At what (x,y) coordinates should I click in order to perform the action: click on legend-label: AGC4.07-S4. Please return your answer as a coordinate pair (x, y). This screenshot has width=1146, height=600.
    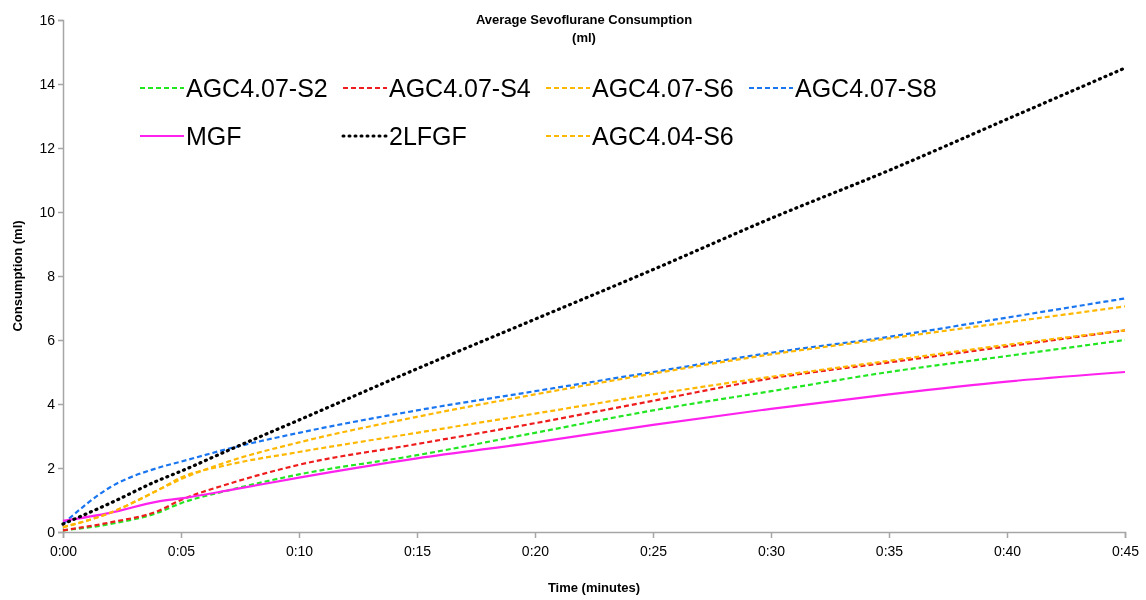
    Looking at the image, I should click on (460, 87).